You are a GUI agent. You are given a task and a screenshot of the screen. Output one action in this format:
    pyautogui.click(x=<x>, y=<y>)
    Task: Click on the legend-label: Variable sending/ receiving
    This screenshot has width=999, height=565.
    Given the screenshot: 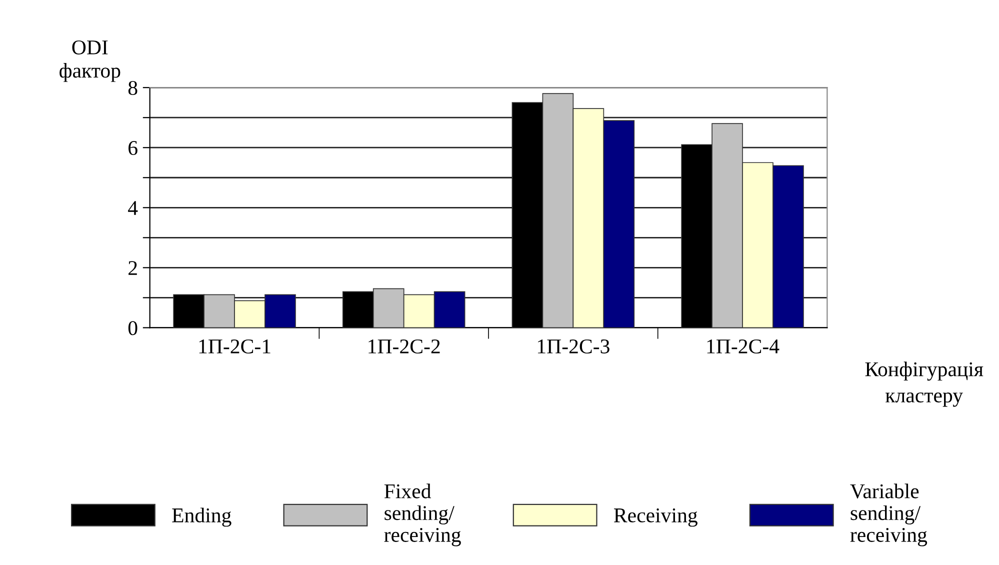 What is the action you would take?
    pyautogui.click(x=889, y=515)
    